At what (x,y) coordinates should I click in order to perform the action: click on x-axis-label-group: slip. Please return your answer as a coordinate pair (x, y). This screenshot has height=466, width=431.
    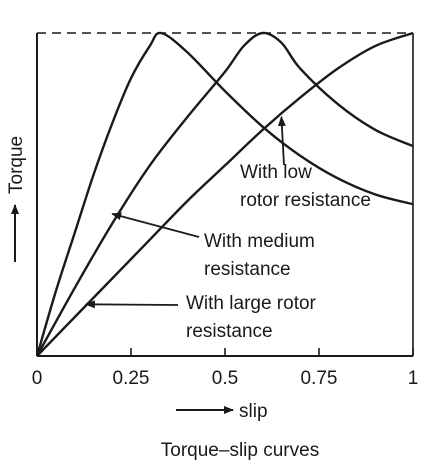
    Looking at the image, I should click on (222, 411).